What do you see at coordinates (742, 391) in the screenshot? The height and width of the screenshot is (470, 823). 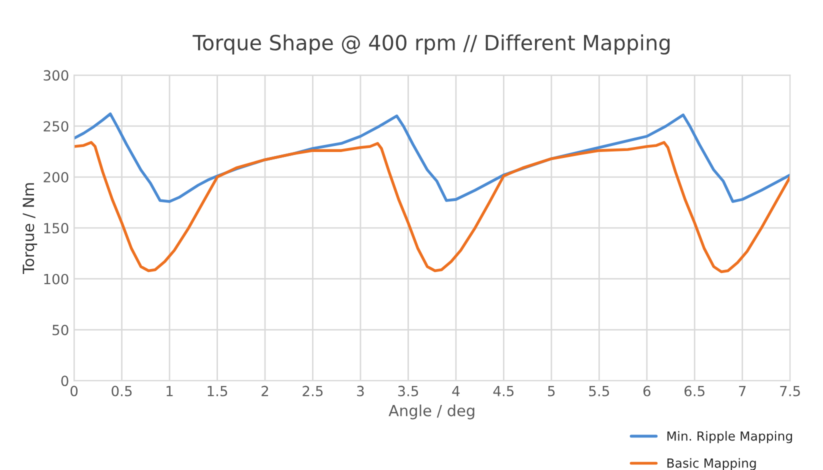 I see `x-tick-label: 7` at bounding box center [742, 391].